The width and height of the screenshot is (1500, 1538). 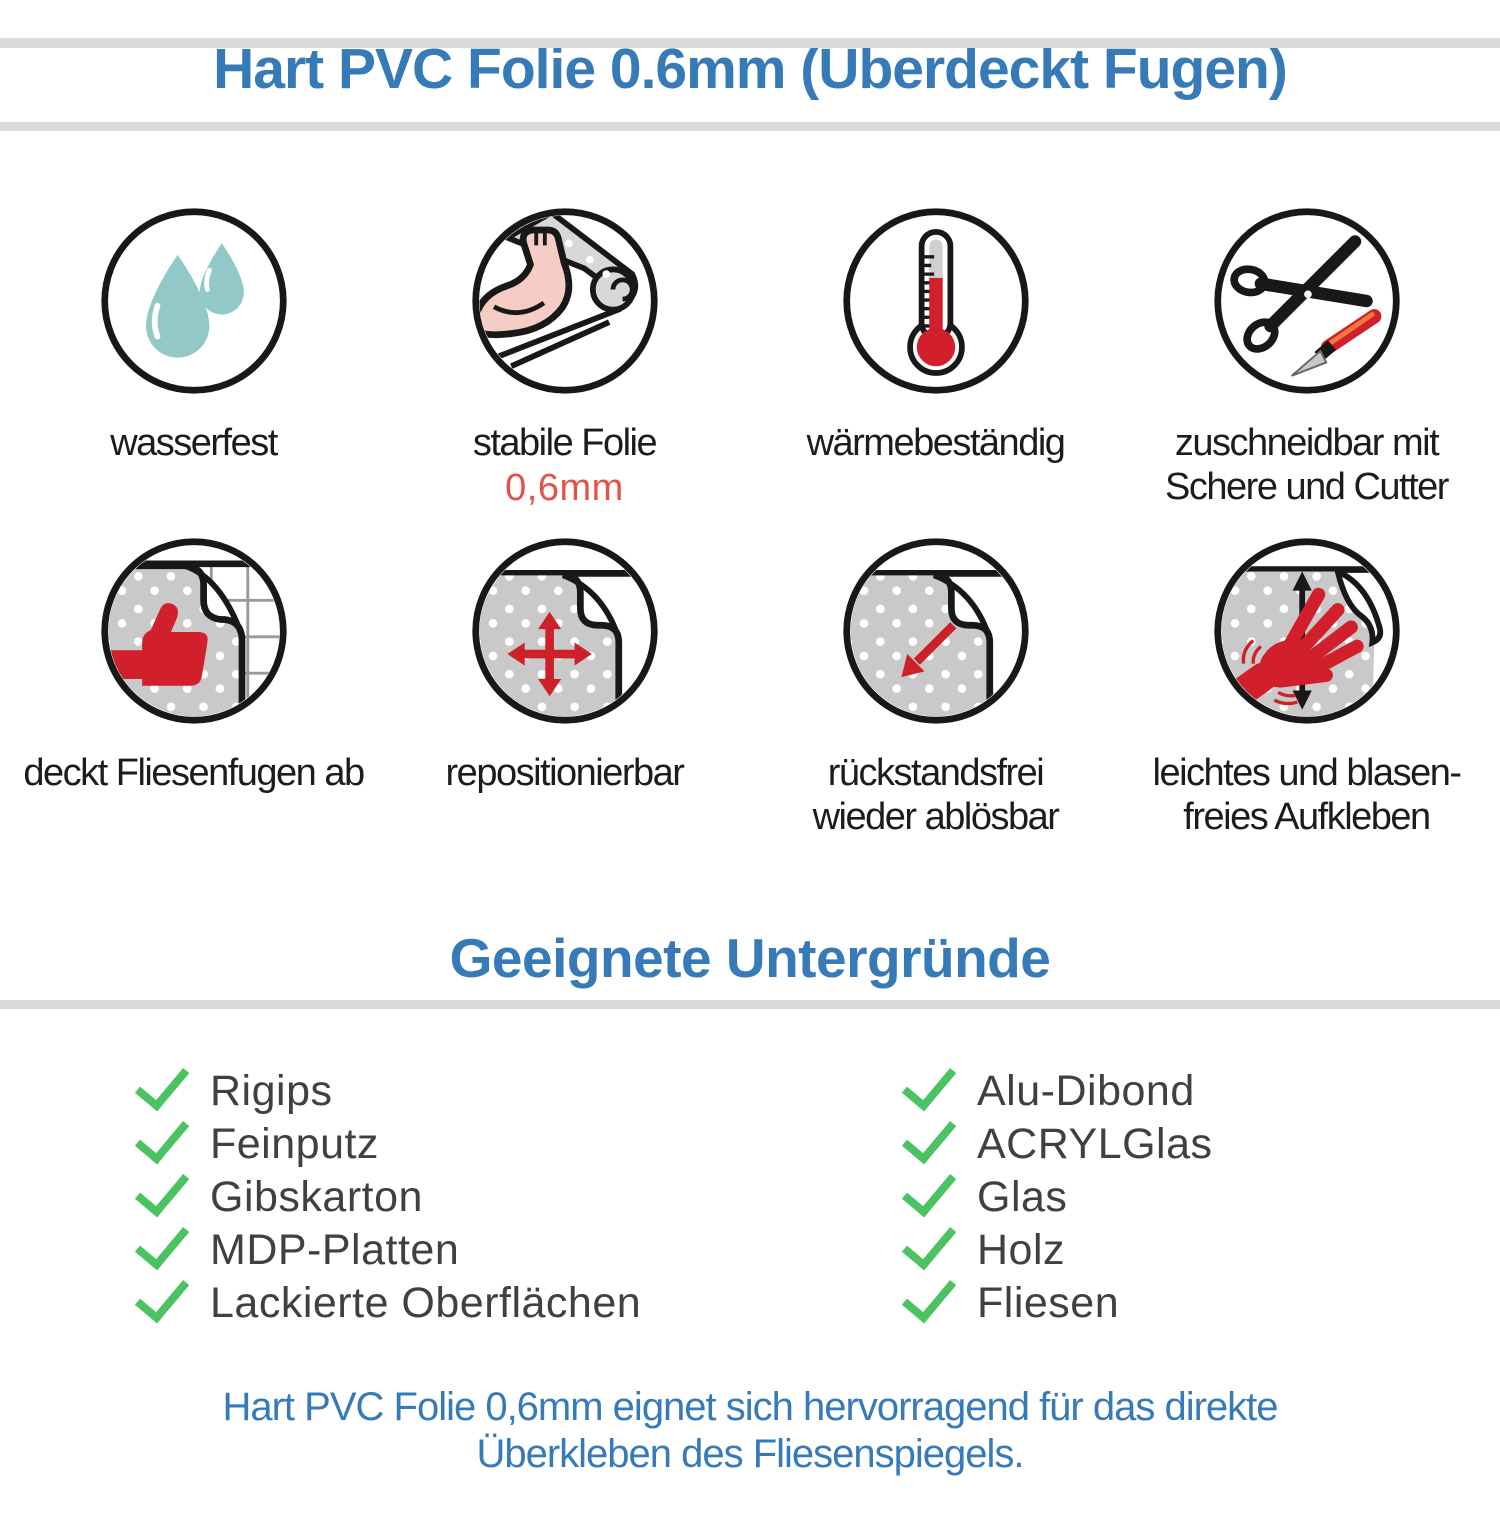 I want to click on feature-residue-free: rückstandsfrei wieder ablösbar, so click(x=935, y=689).